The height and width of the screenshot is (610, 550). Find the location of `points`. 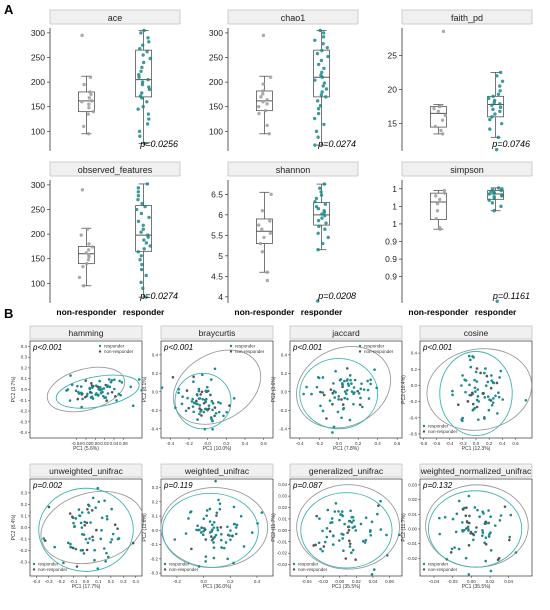

points is located at coordinates (356, 537).